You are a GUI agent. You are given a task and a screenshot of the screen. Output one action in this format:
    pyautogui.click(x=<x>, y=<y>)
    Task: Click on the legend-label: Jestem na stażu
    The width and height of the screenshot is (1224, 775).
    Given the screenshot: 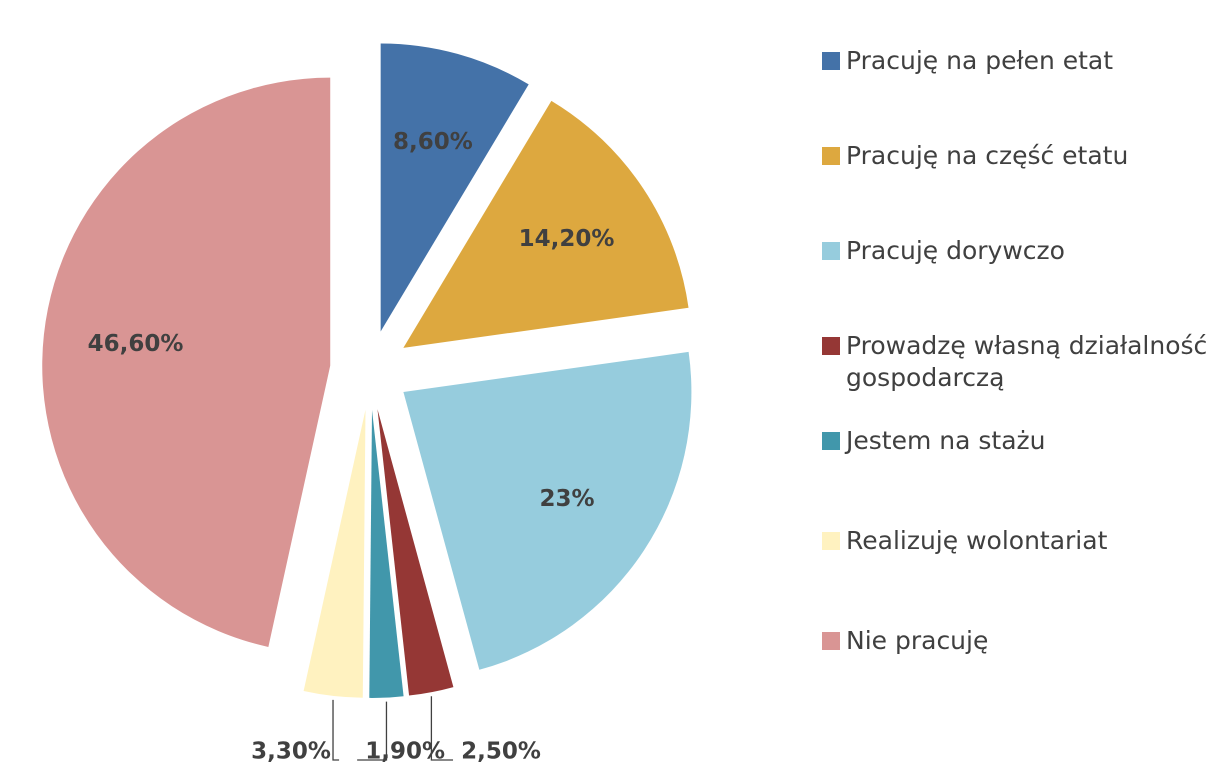 What is the action you would take?
    pyautogui.click(x=946, y=440)
    